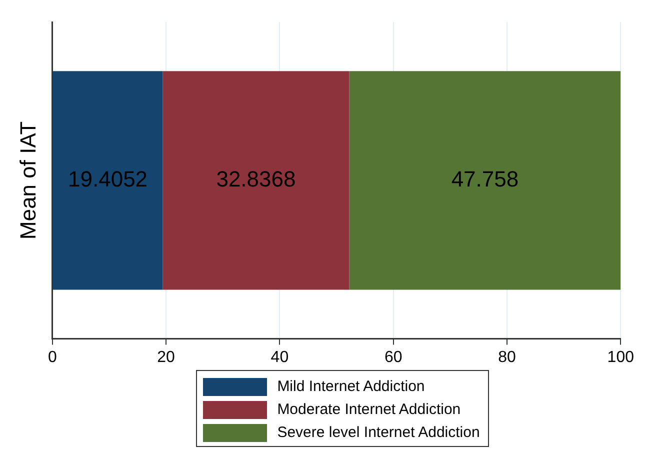 The width and height of the screenshot is (645, 470). Describe the element at coordinates (393, 357) in the screenshot. I see `x-tick-label: 60` at that location.